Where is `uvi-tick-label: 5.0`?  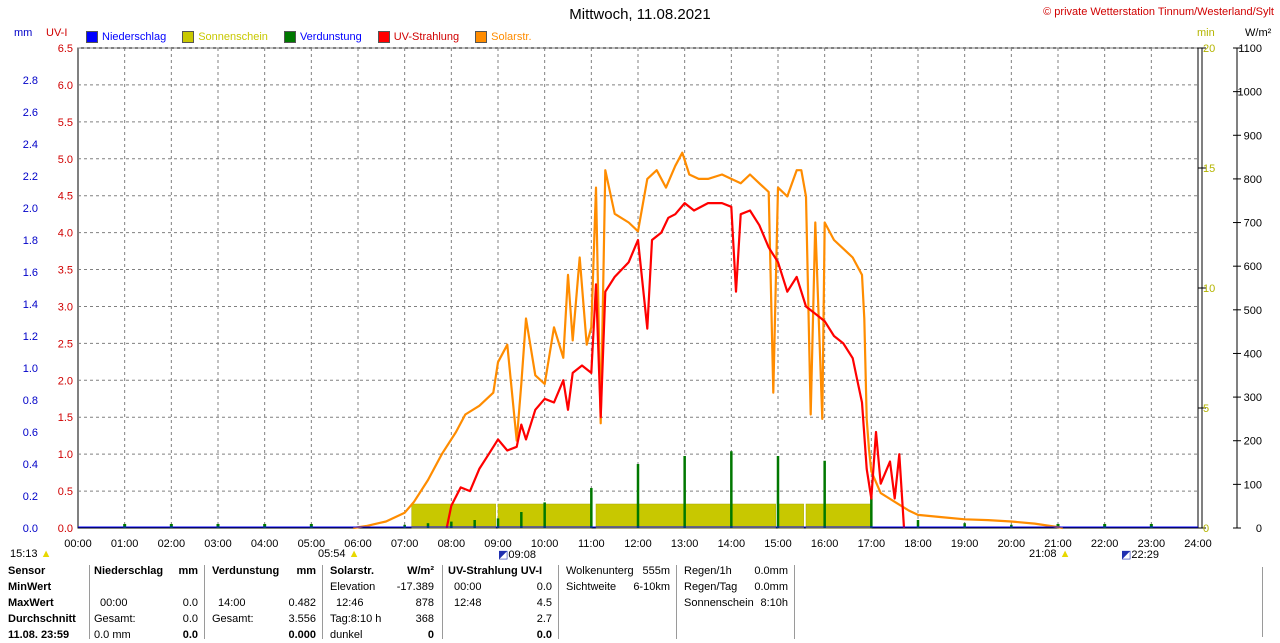
uvi-tick-label: 5.0 is located at coordinates (65, 160).